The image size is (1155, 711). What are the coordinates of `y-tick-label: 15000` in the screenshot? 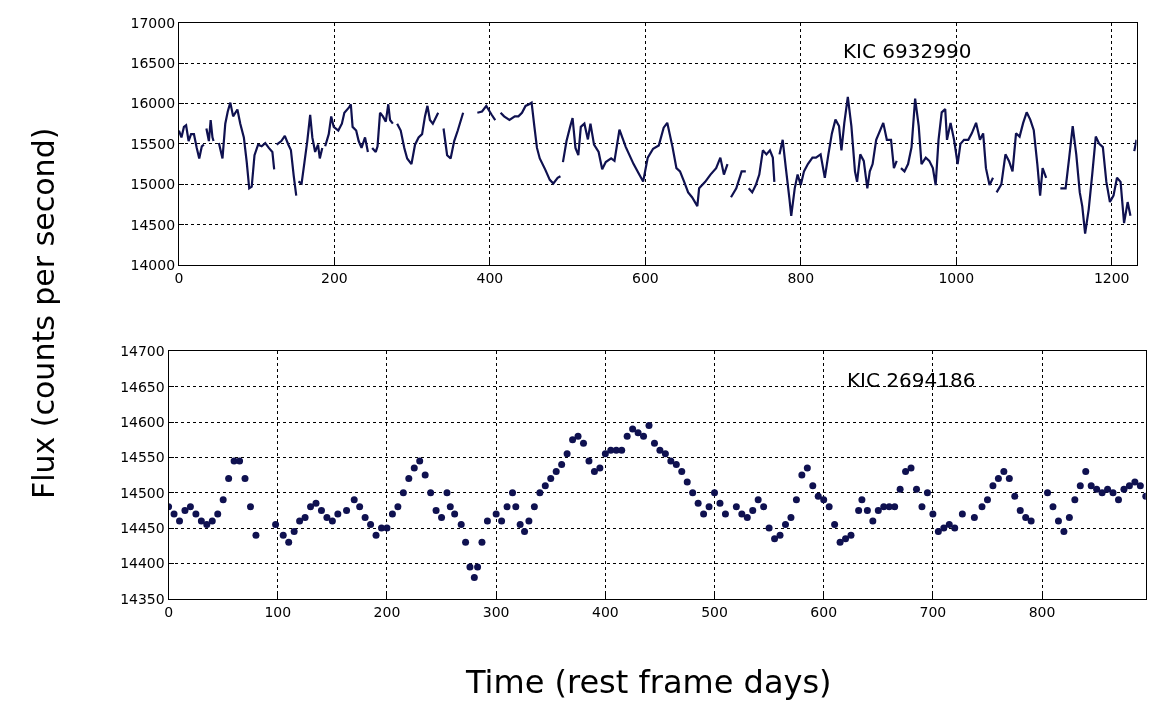 It's located at (153, 184).